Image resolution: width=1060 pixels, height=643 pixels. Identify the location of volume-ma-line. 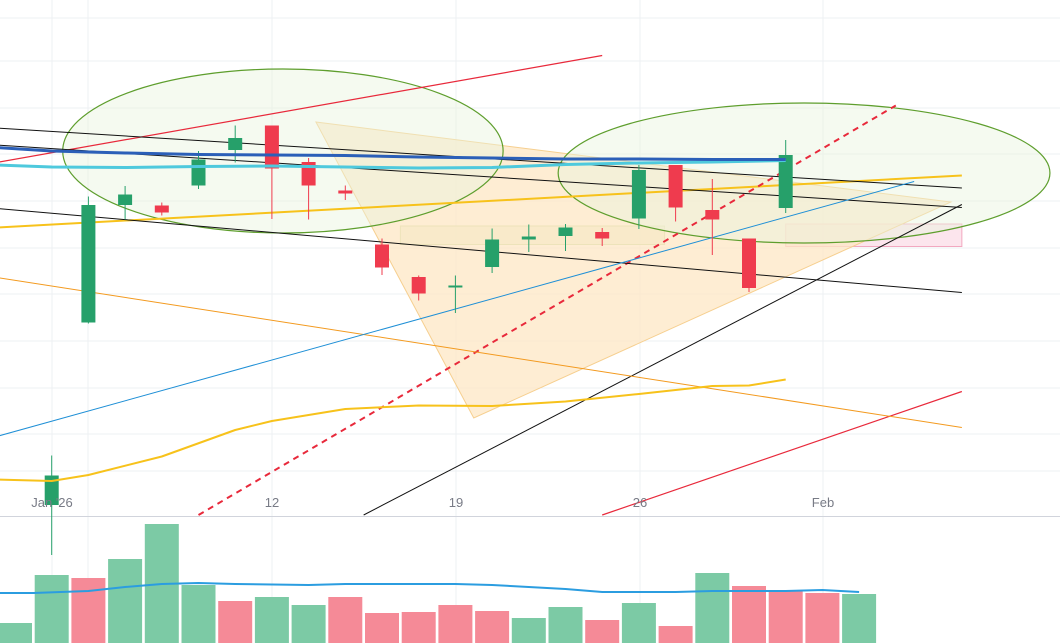
(430, 587).